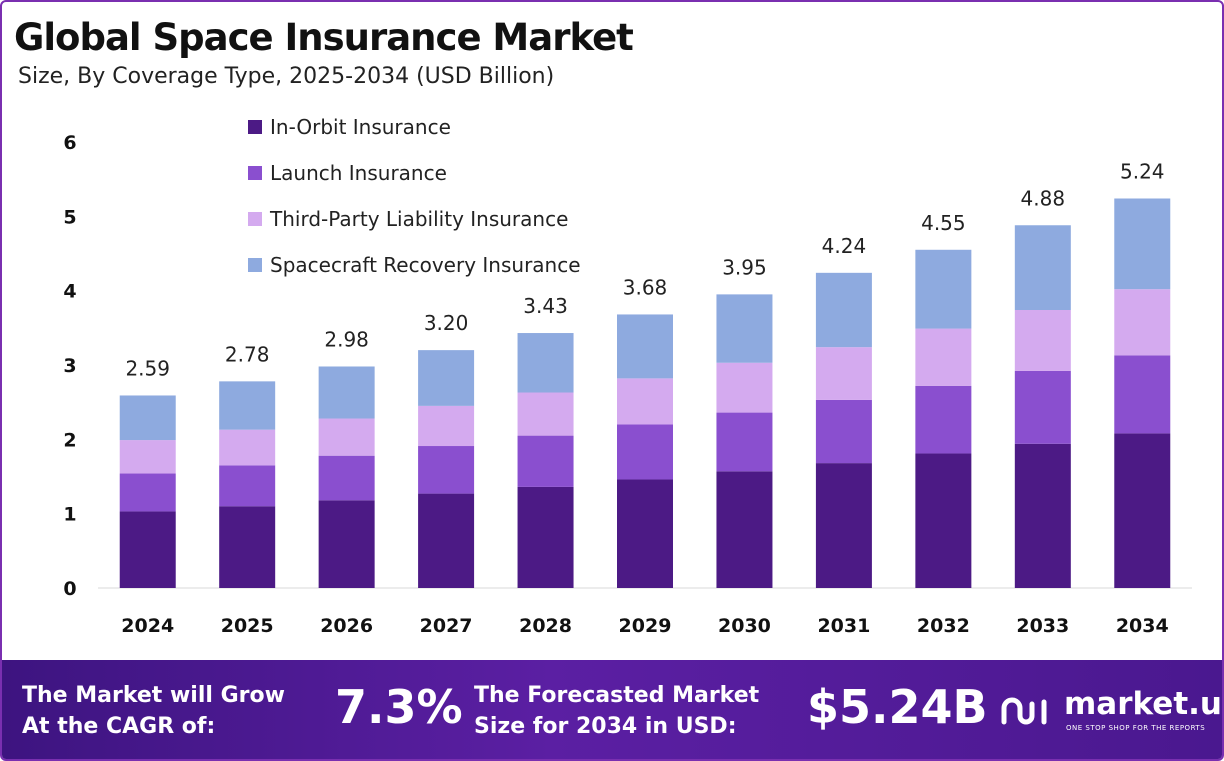 The image size is (1224, 761). Describe the element at coordinates (446, 323) in the screenshot. I see `total-label: 3.20` at that location.